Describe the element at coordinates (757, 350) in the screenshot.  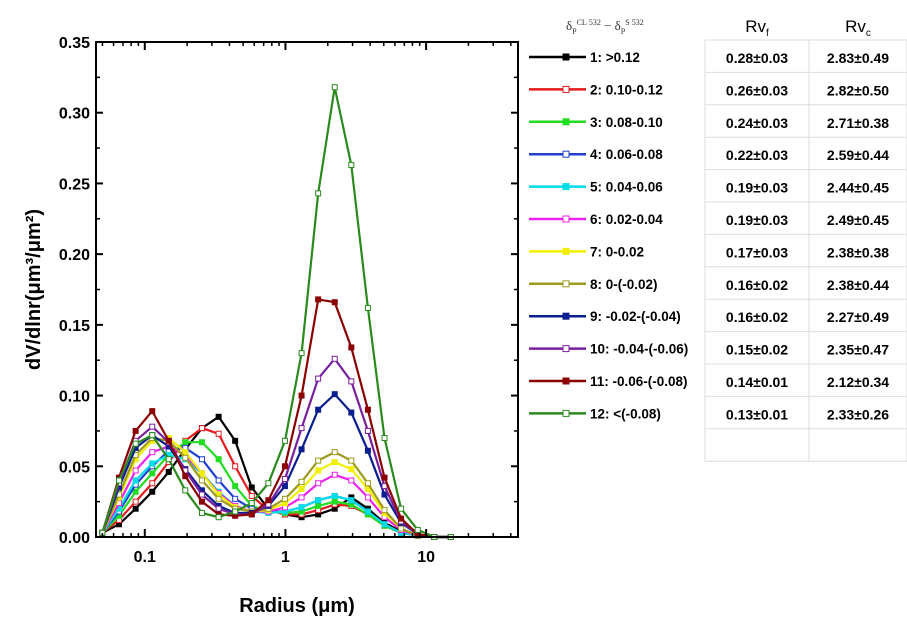
I see `table-cell: 0.15±0.02` at that location.